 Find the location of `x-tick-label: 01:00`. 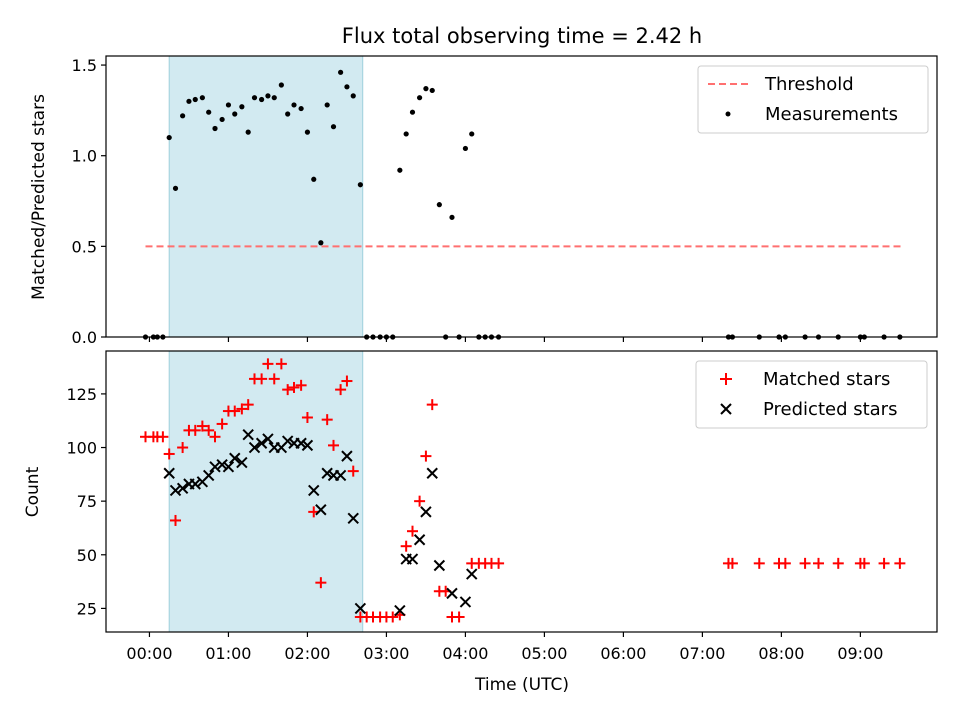

x-tick-label: 01:00 is located at coordinates (228, 653).